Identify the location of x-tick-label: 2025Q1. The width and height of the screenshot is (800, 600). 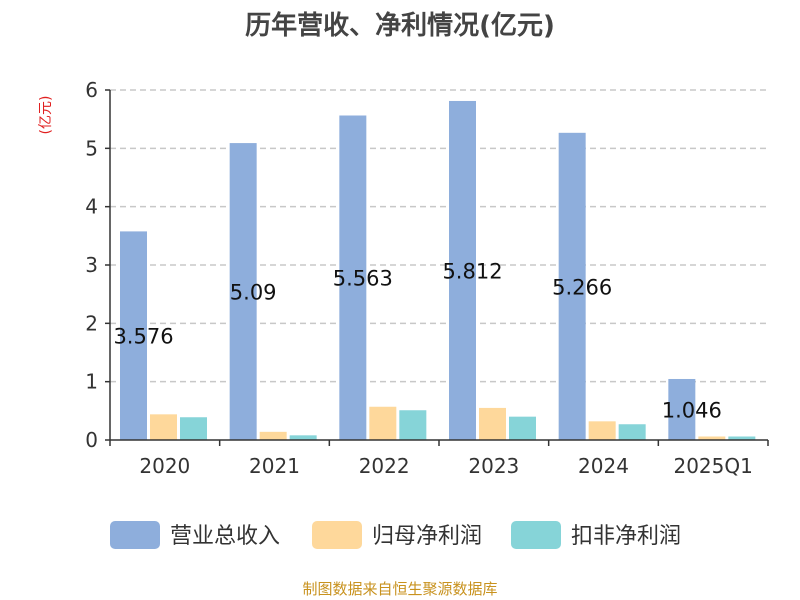
(712, 466).